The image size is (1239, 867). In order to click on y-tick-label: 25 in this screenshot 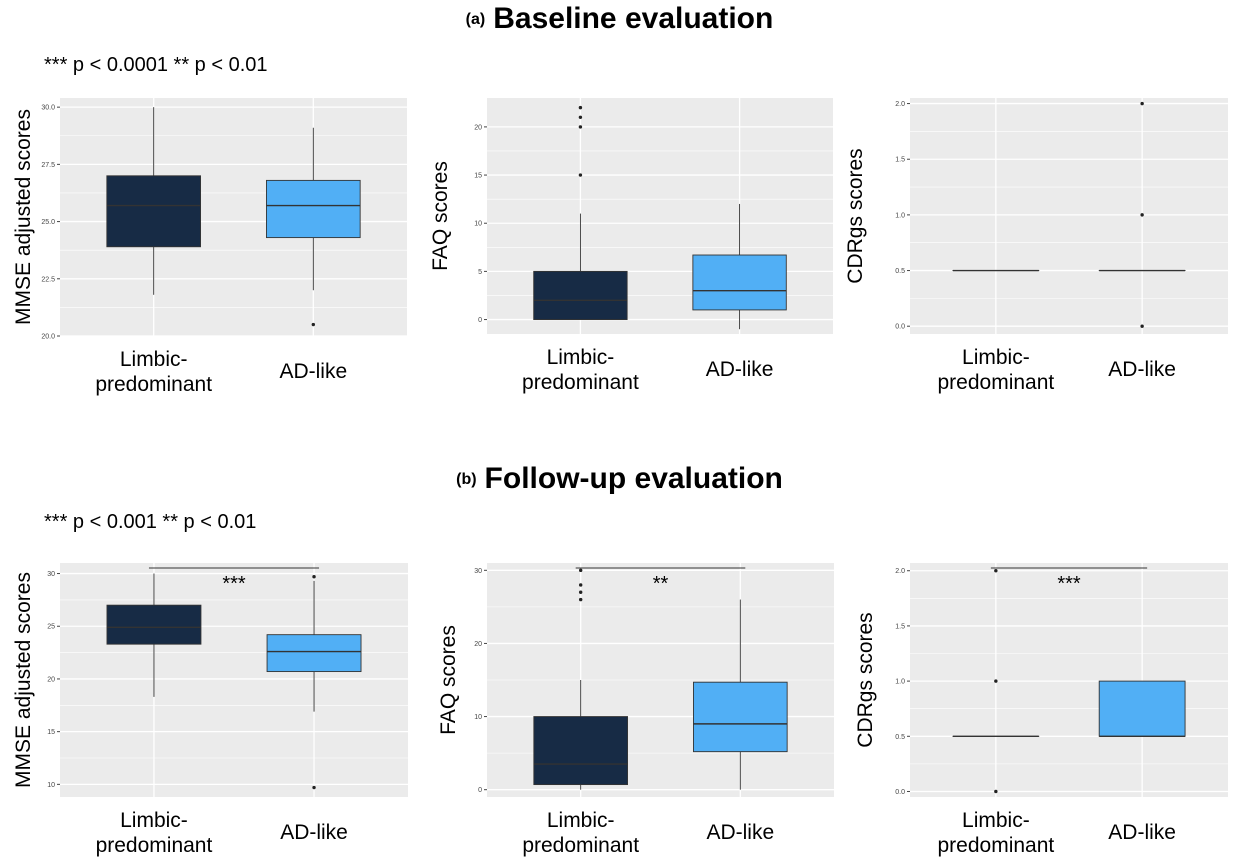, I will do `click(51, 627)`.